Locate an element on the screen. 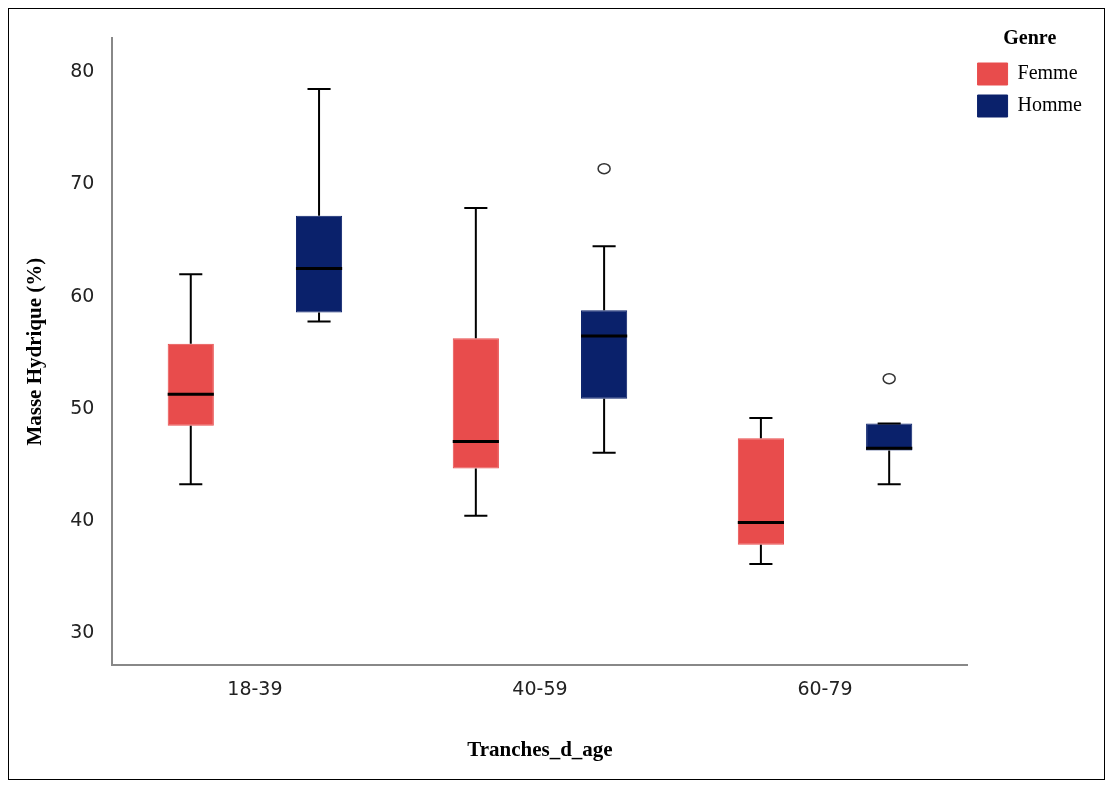 The height and width of the screenshot is (791, 1115). x-axis-title: Tranches_d_age is located at coordinates (540, 748).